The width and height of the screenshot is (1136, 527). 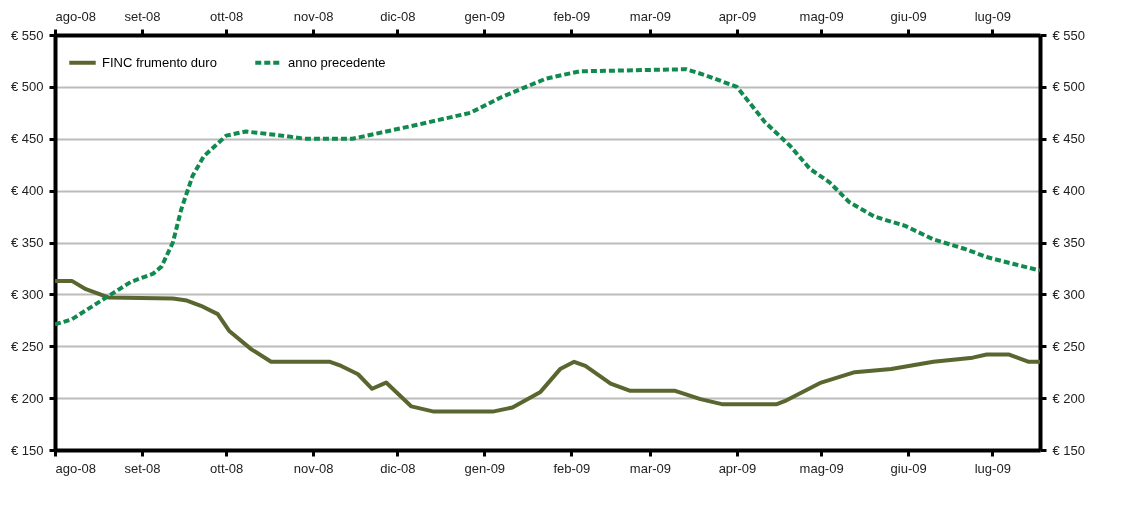 What do you see at coordinates (27, 87) in the screenshot?
I see `y-tick-label: € 500` at bounding box center [27, 87].